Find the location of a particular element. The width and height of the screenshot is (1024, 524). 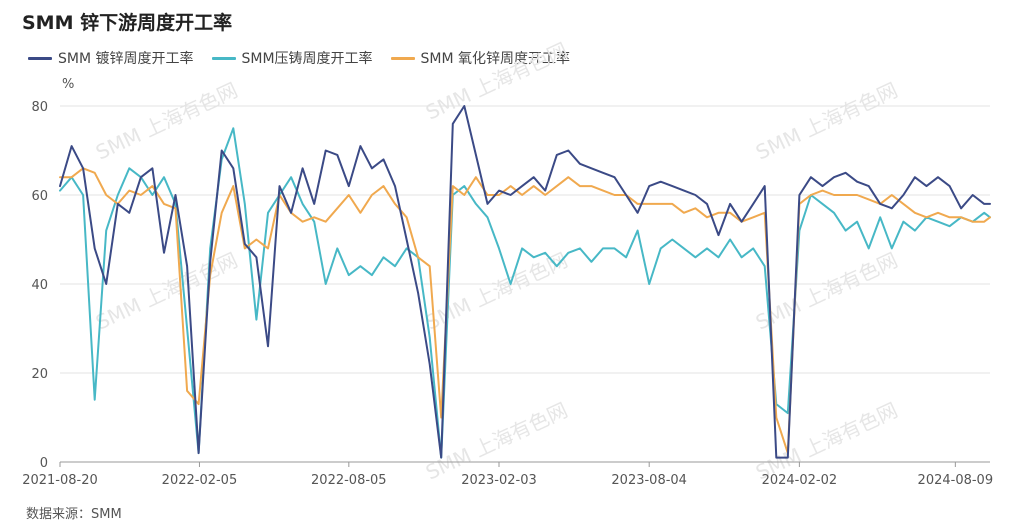

y-axis: 0 20 40 60 80% is located at coordinates (52, 274).